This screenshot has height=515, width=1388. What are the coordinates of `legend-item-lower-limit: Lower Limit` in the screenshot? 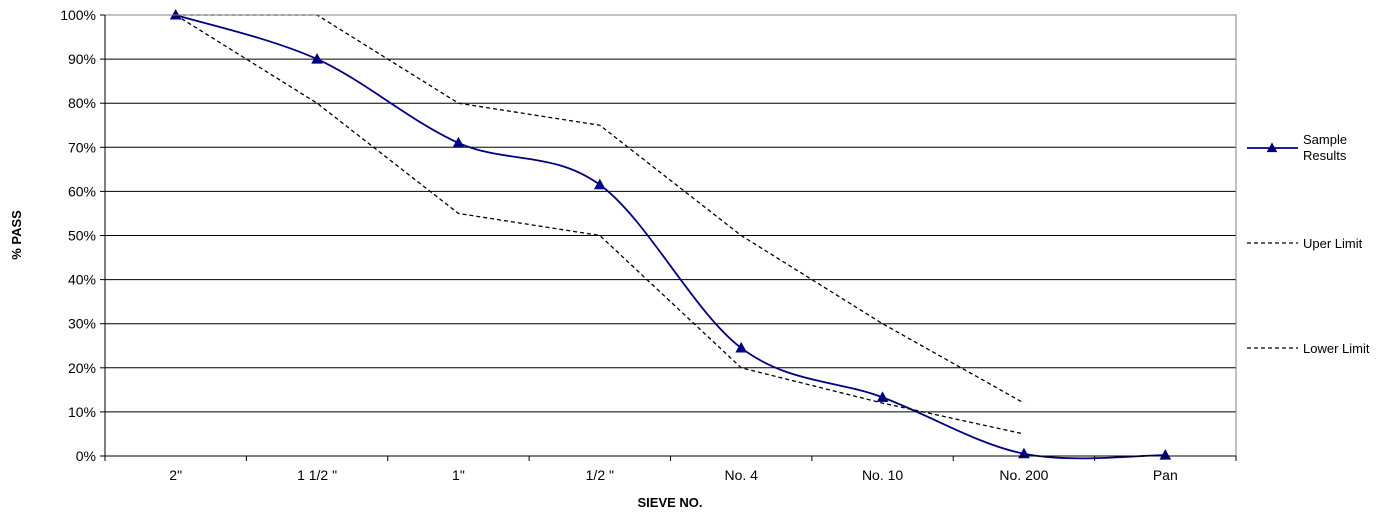 It's located at (1308, 348).